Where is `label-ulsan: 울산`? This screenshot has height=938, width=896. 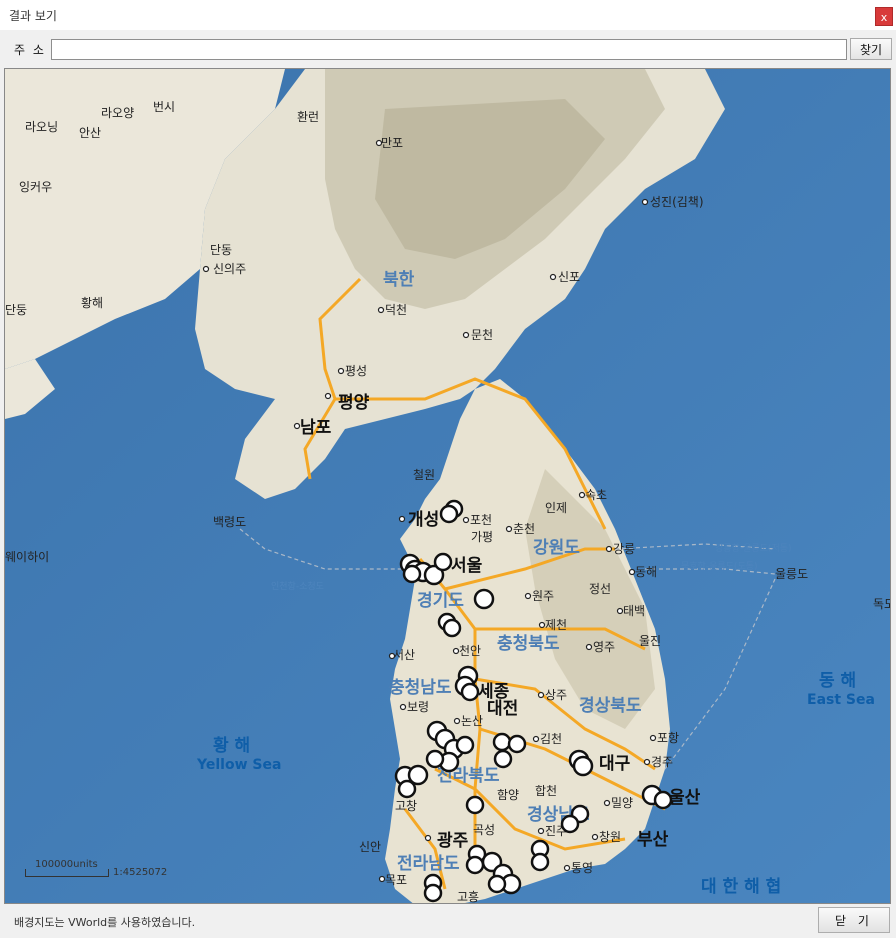
label-ulsan: 울산 is located at coordinates (685, 798).